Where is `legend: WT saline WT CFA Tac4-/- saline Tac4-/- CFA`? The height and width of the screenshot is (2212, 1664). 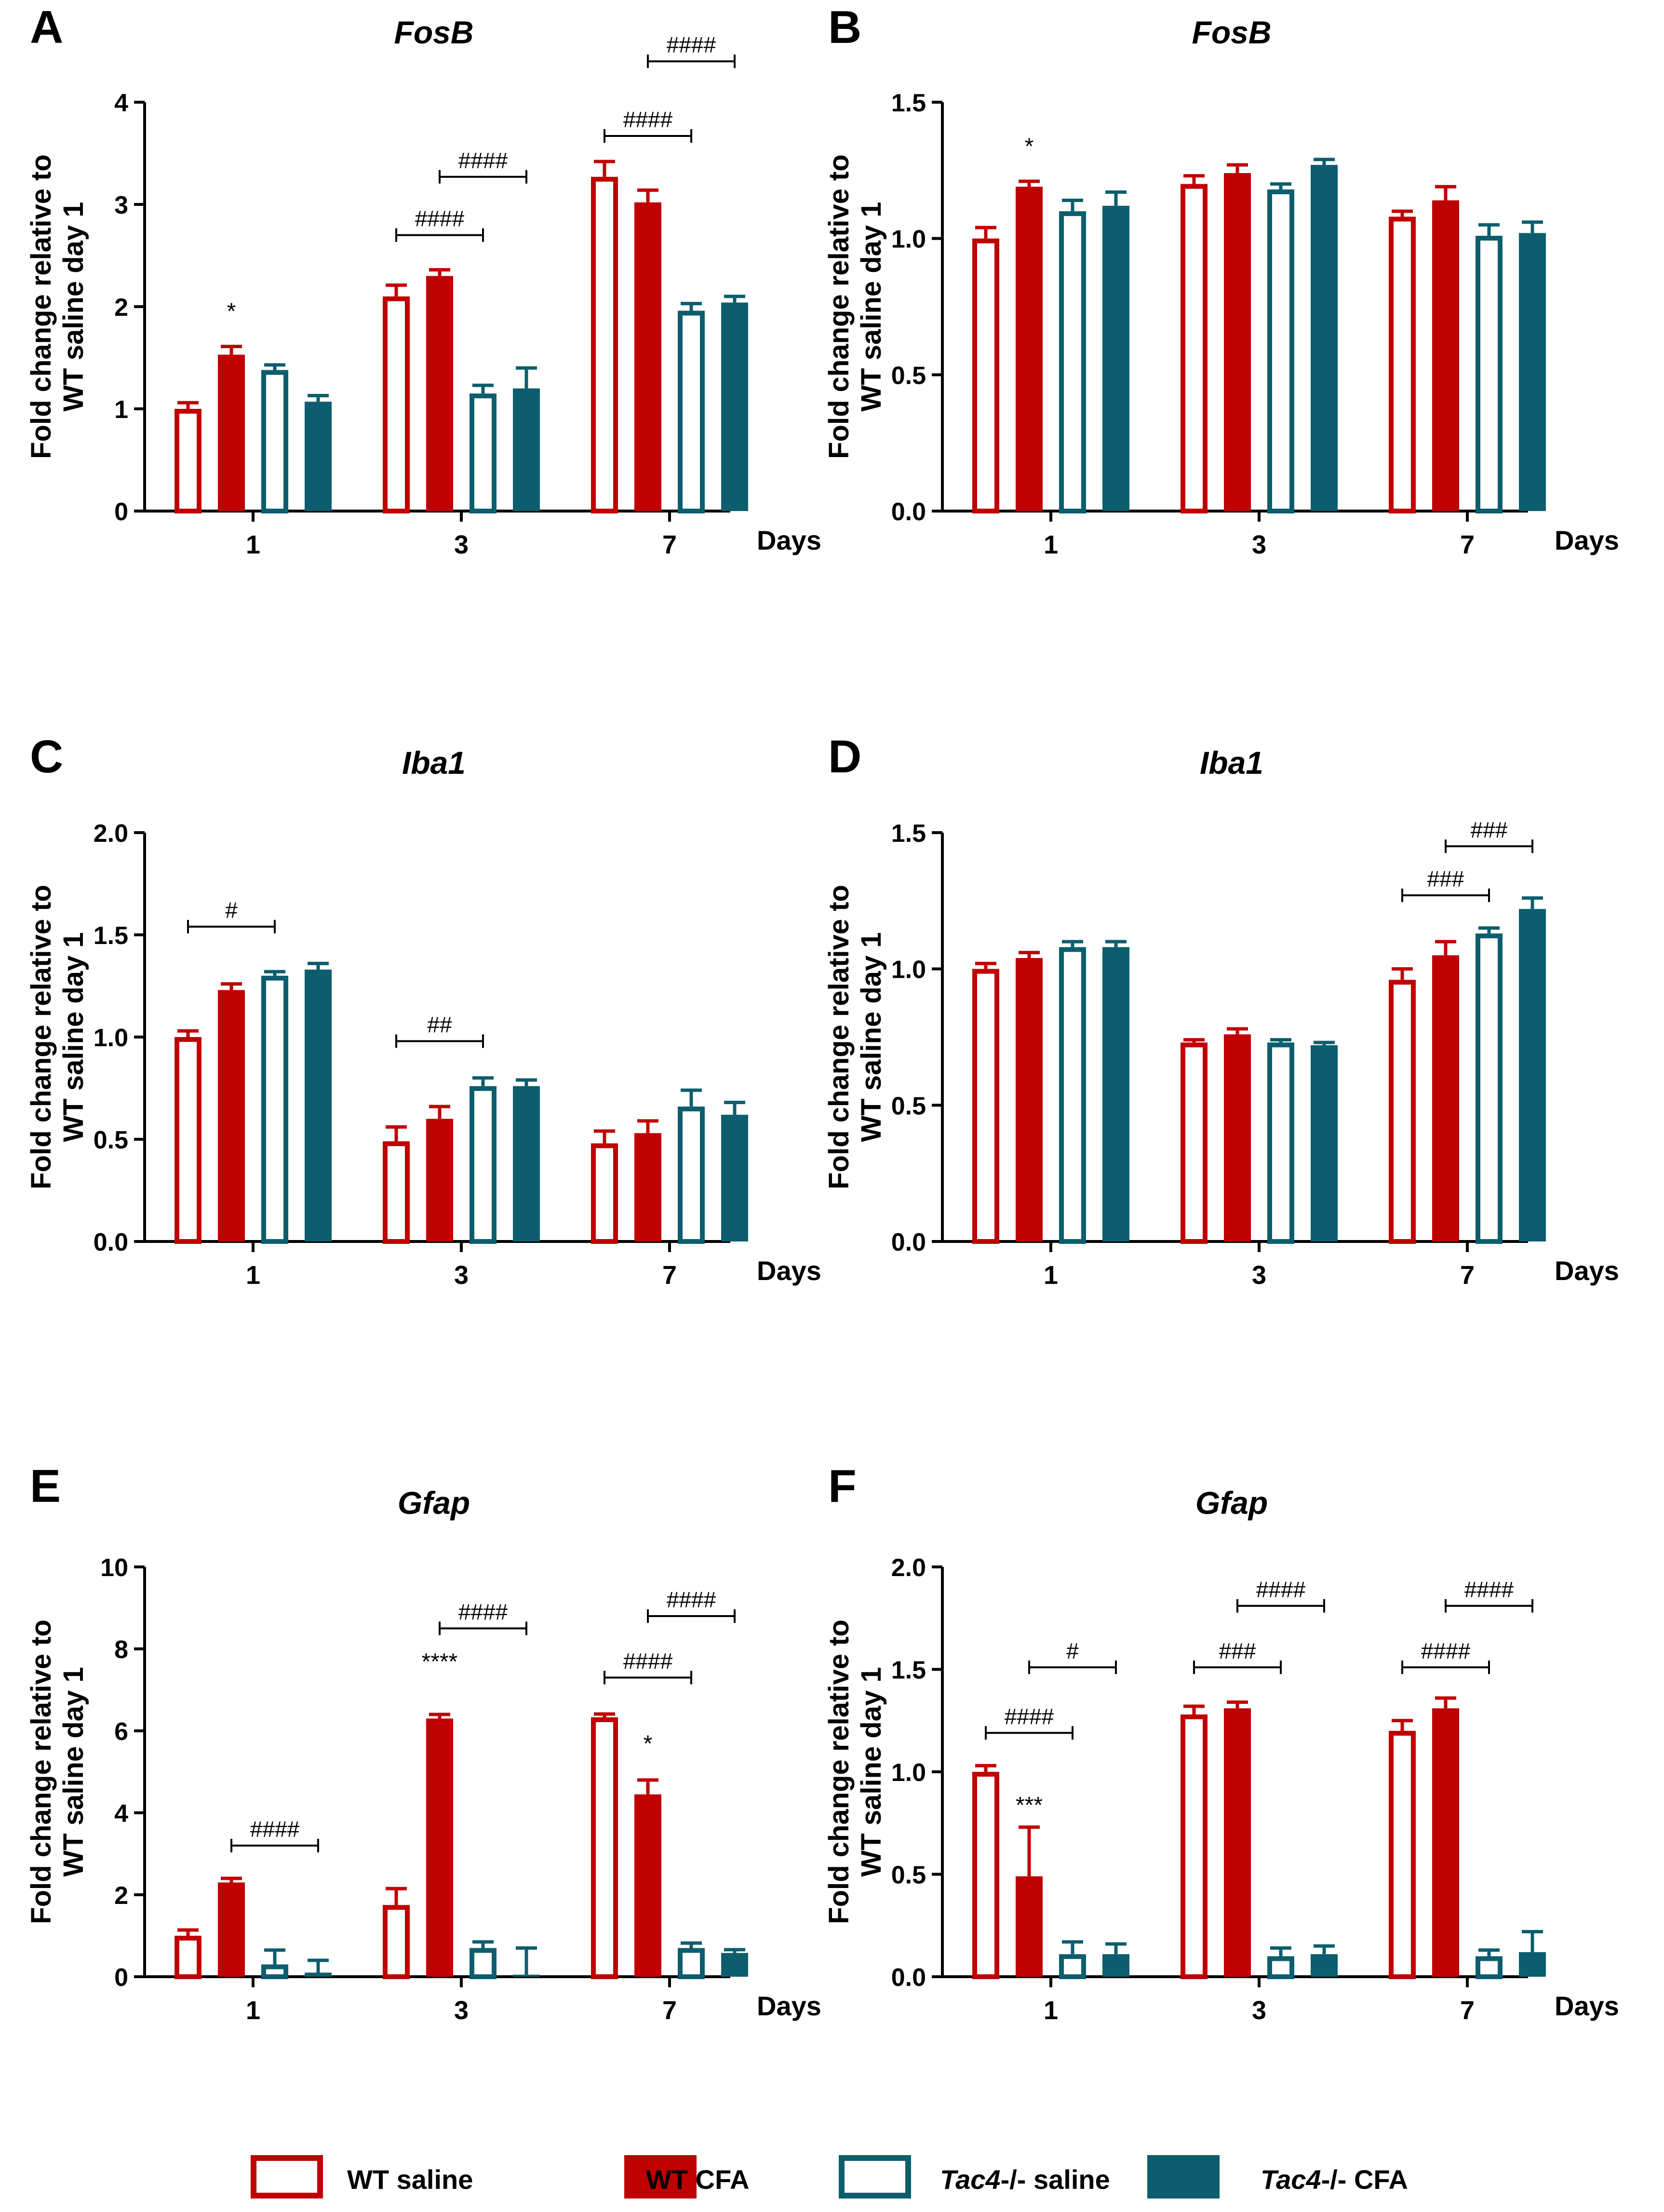 legend: WT saline WT CFA Tac4-/- saline Tac4-/- CFA is located at coordinates (829, 2177).